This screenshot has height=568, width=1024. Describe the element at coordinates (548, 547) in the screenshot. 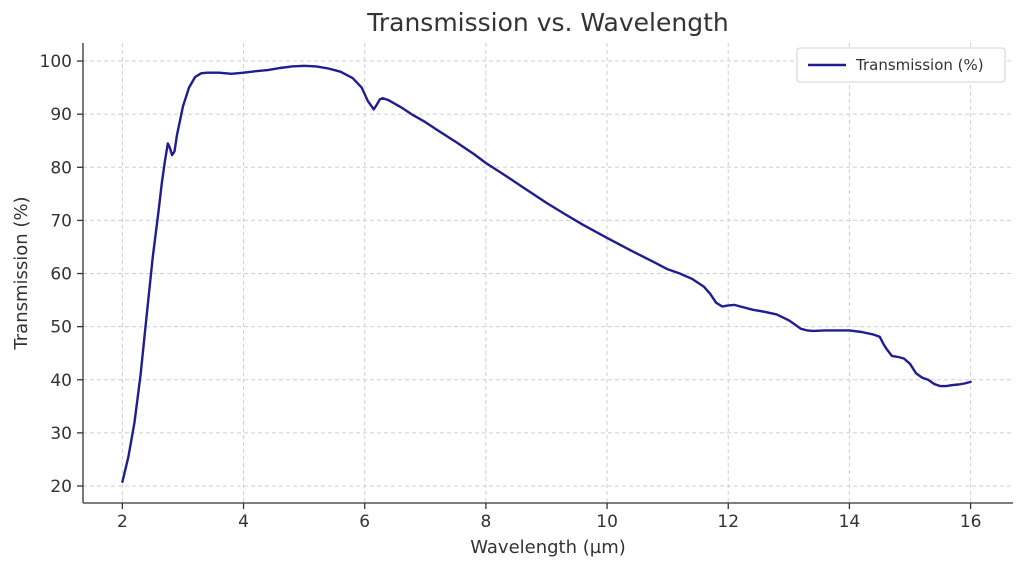

I see `x-axis-label: Wavelength (µm)` at that location.